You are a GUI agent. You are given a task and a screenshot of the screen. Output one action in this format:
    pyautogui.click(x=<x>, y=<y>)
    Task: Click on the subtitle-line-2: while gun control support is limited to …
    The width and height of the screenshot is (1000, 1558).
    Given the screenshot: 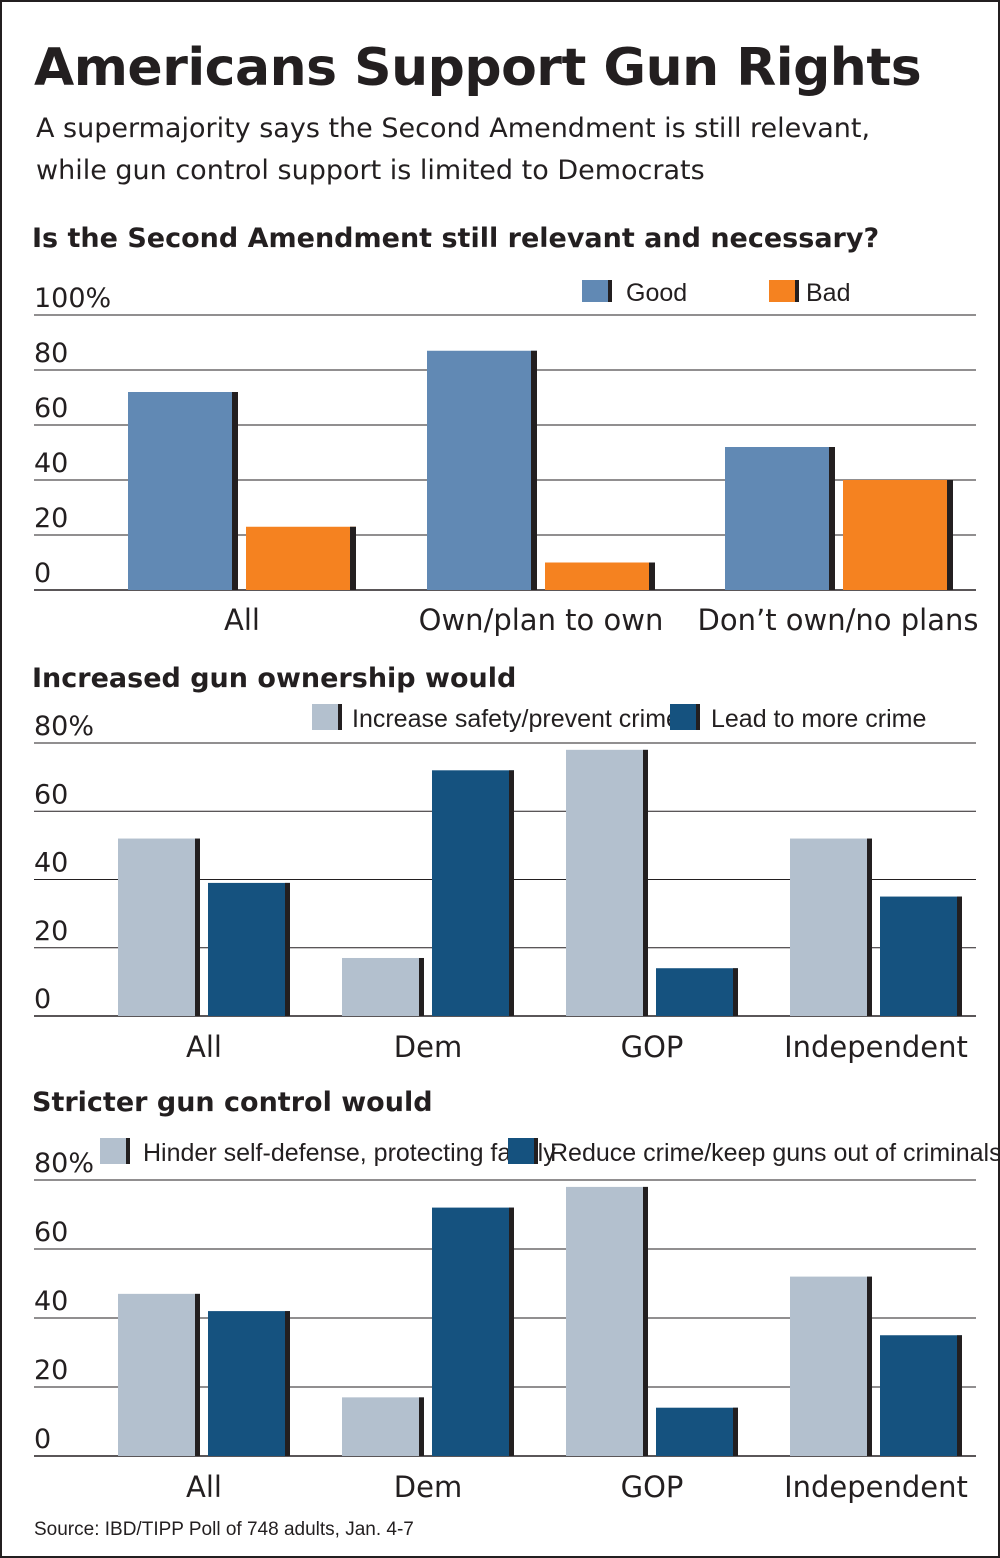 What is the action you would take?
    pyautogui.click(x=370, y=170)
    